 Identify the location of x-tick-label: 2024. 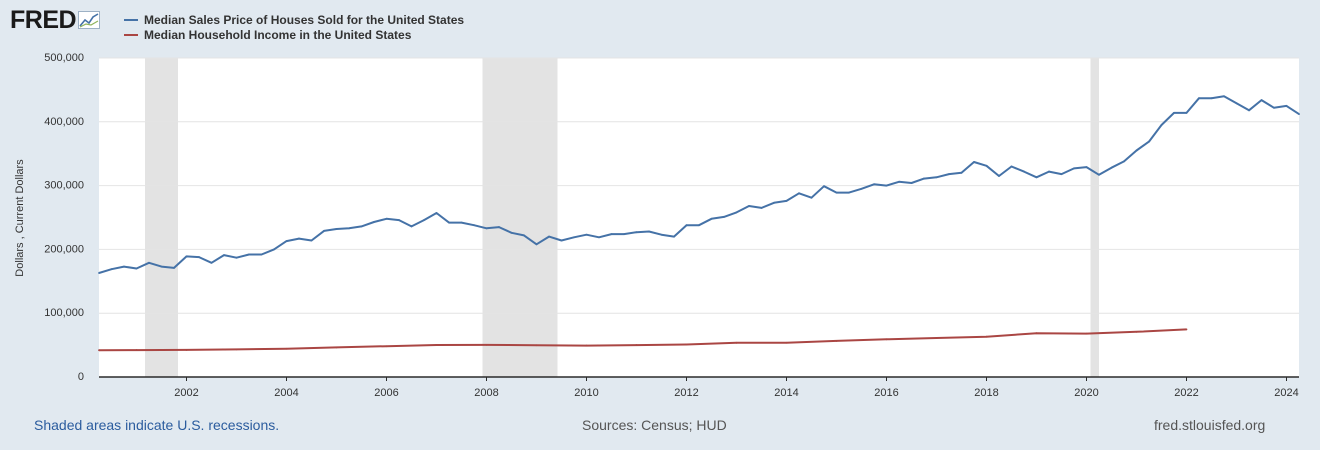
(1286, 393).